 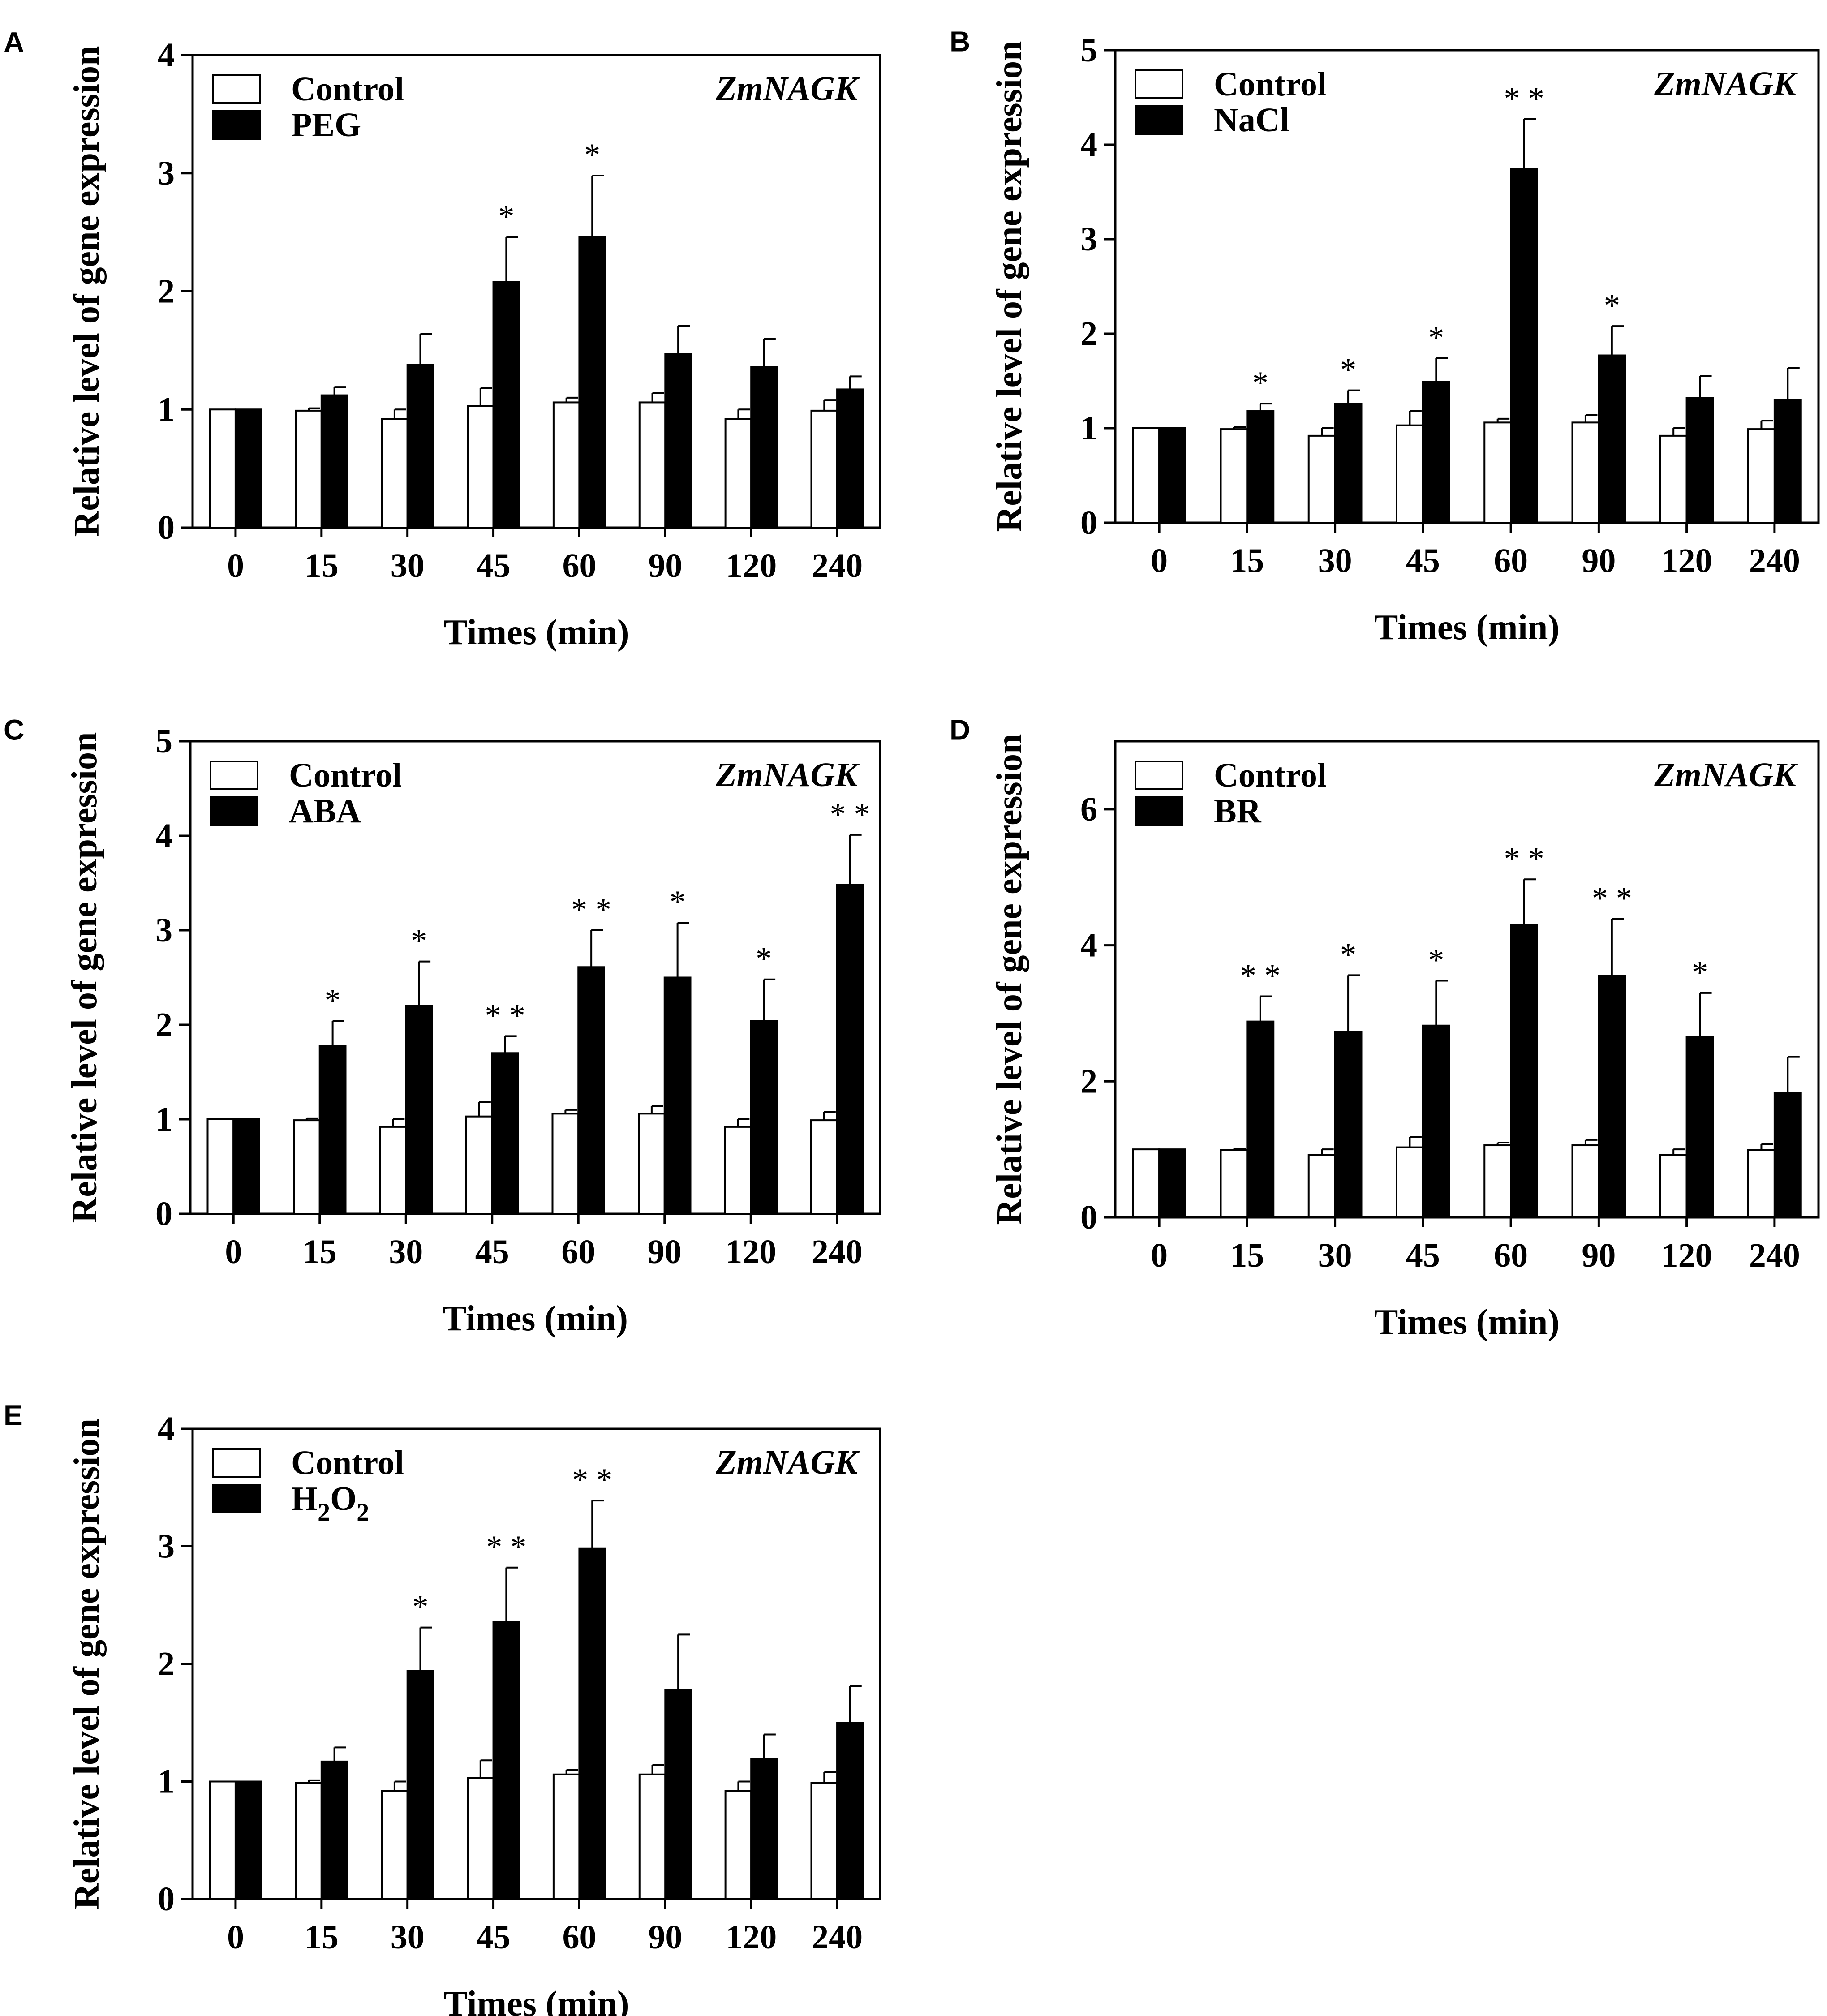 I want to click on legend-label-treatment: PEG, so click(x=326, y=125).